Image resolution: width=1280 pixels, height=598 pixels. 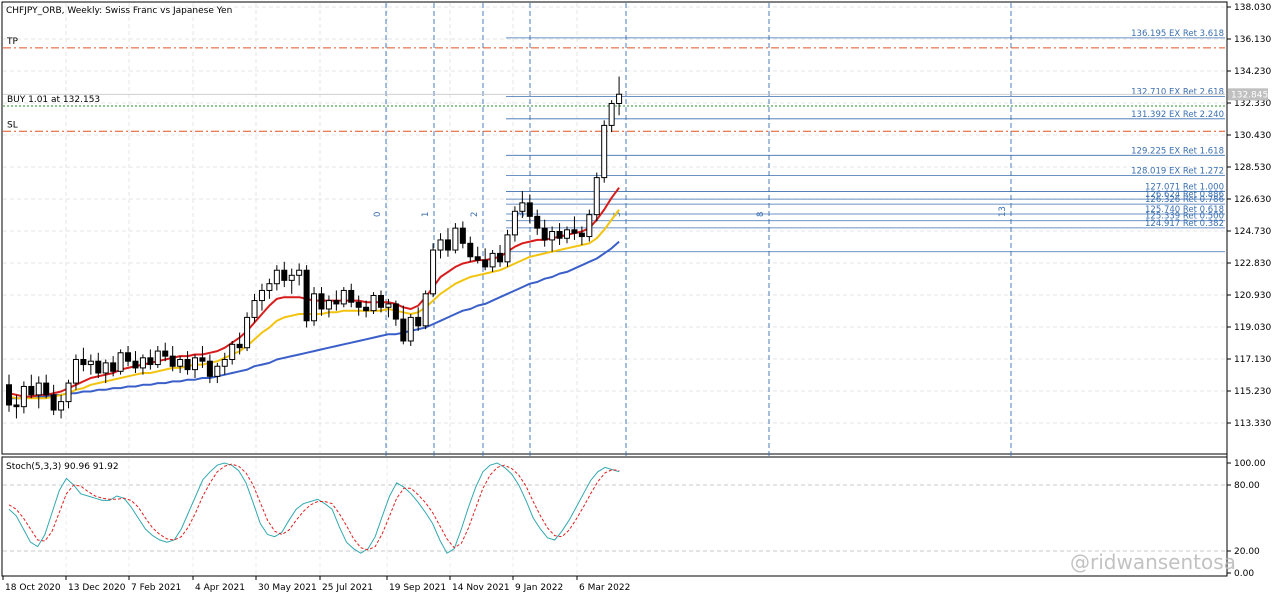 I want to click on time-tick-label: 25 Jul 2021, so click(x=347, y=588).